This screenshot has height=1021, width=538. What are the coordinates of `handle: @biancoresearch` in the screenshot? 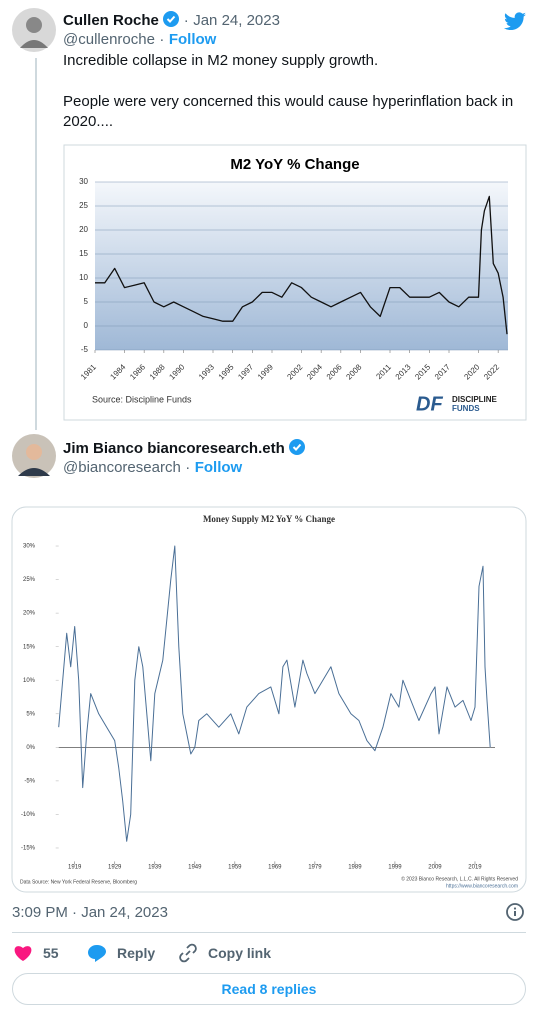 It's located at (122, 467).